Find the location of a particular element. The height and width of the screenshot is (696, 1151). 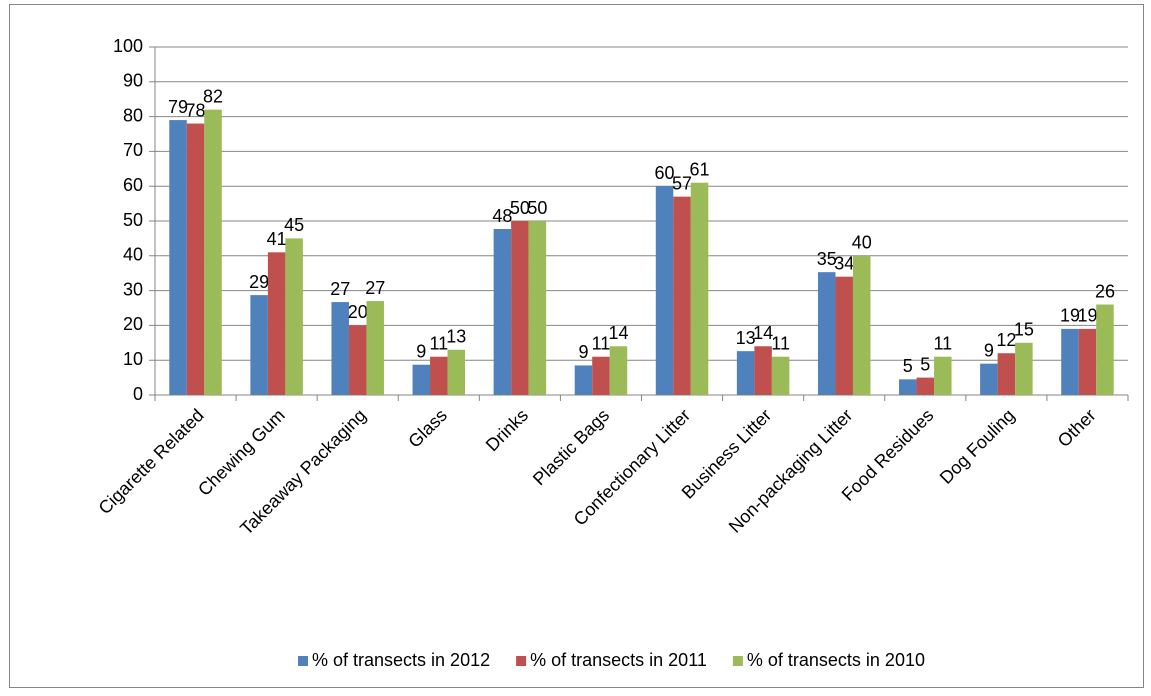

data-label: 48 is located at coordinates (502, 216).